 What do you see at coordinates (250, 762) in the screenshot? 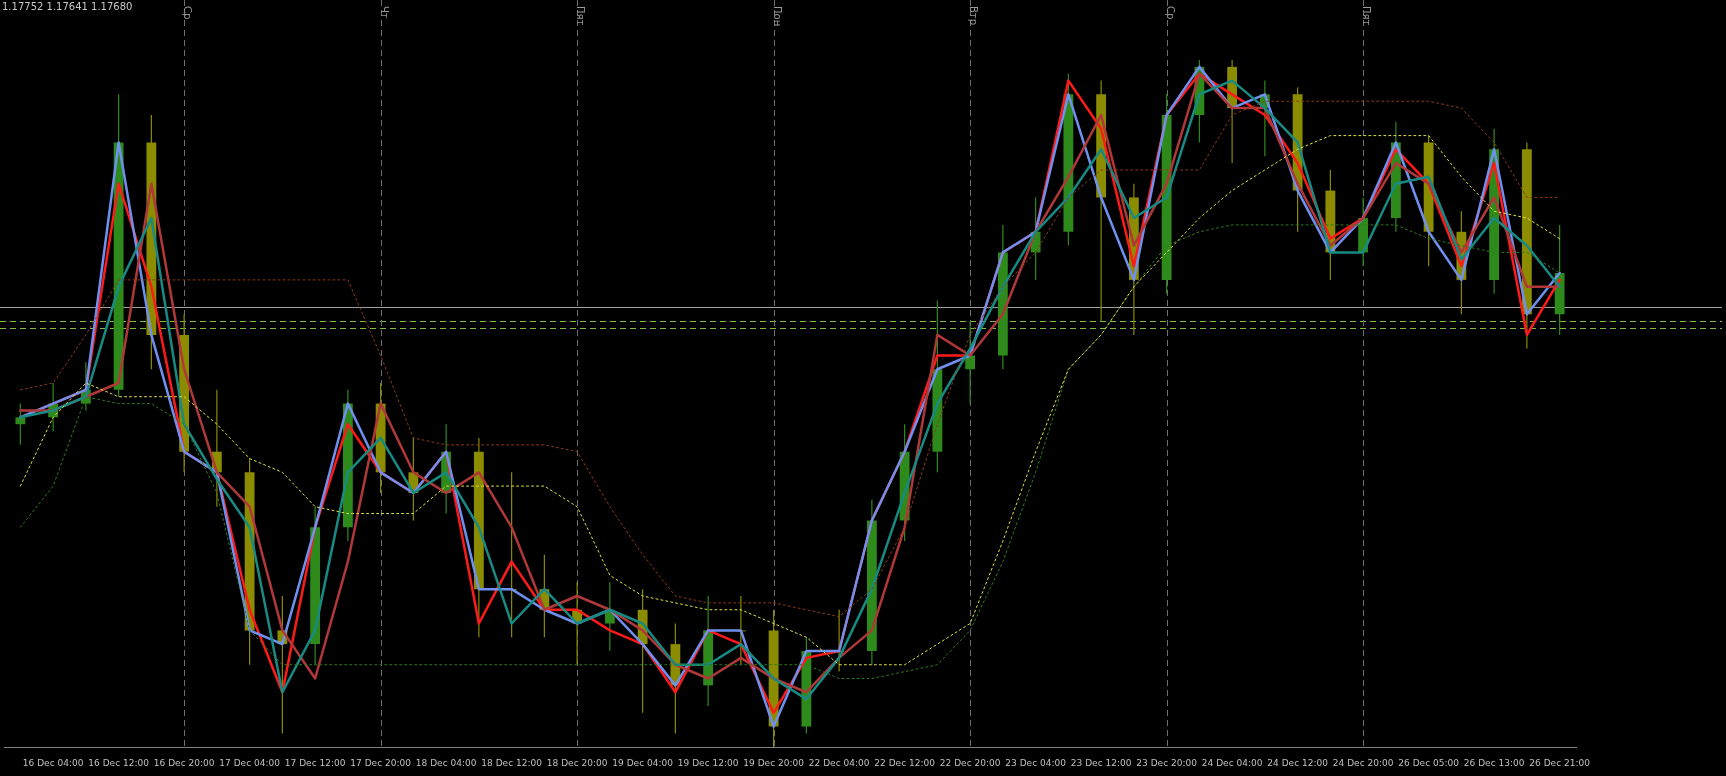
I see `x-tick-label: 17 Dec 04:00` at bounding box center [250, 762].